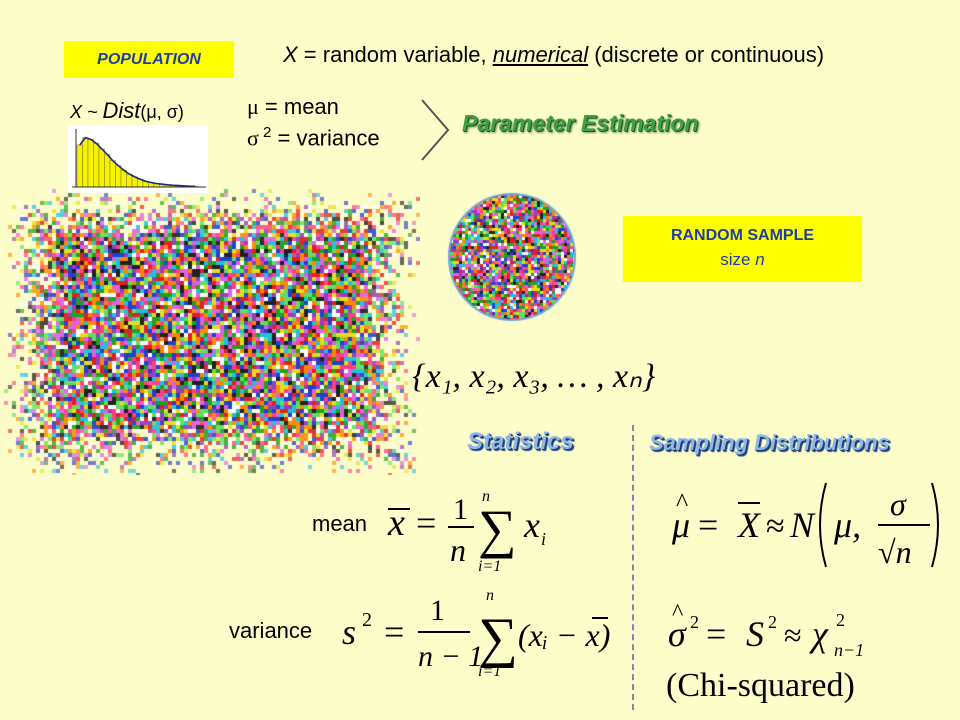 The image size is (960, 720). What do you see at coordinates (708, 525) in the screenshot?
I see `mu-hat-equals: =` at bounding box center [708, 525].